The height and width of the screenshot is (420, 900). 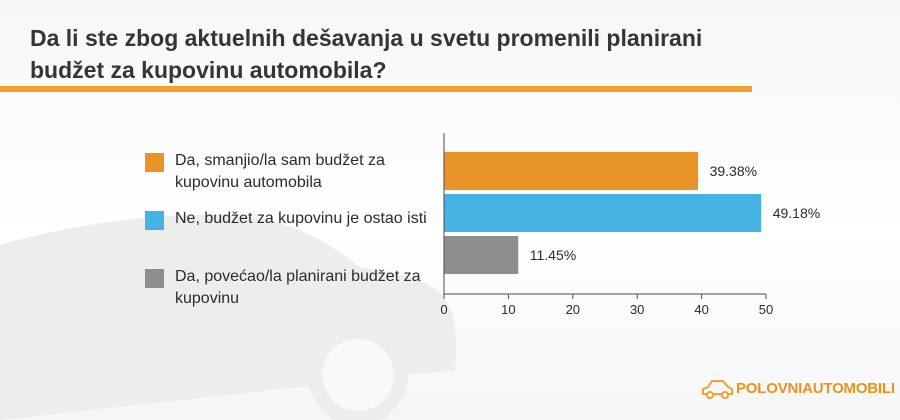 I want to click on brand-logo: POLOVNIAUTOMOBILI, so click(x=797, y=389).